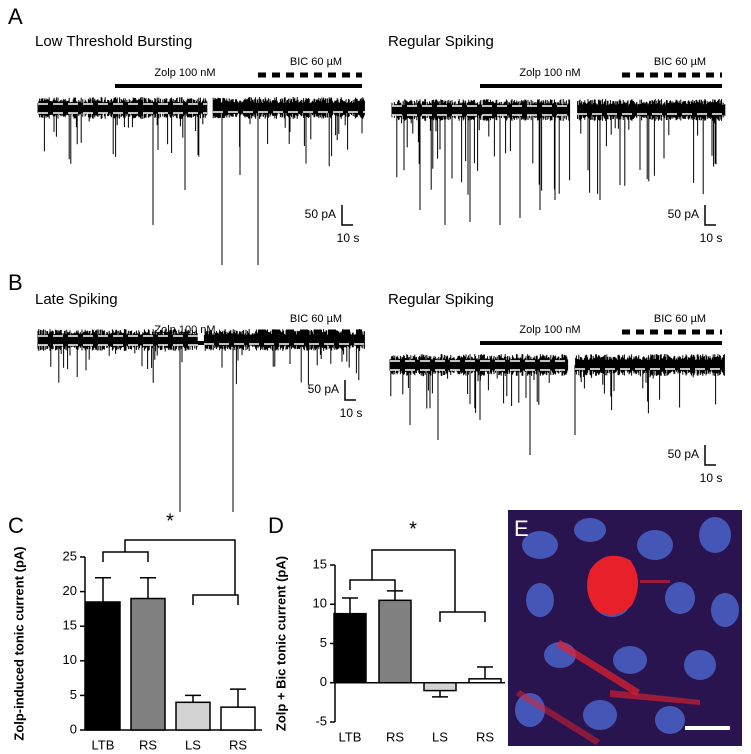  I want to click on panel-label: D, so click(276, 525).